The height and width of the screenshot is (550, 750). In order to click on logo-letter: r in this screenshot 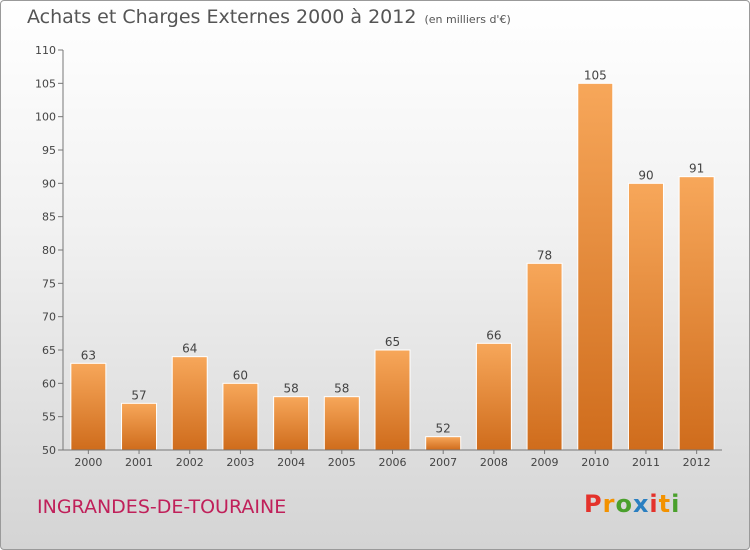, I will do `click(609, 504)`.